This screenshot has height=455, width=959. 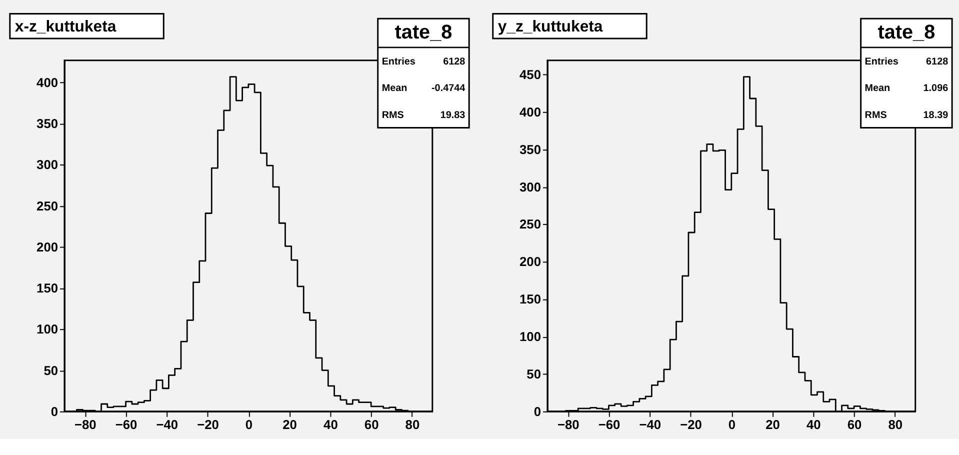 What do you see at coordinates (453, 115) in the screenshot?
I see `text: 19.83` at bounding box center [453, 115].